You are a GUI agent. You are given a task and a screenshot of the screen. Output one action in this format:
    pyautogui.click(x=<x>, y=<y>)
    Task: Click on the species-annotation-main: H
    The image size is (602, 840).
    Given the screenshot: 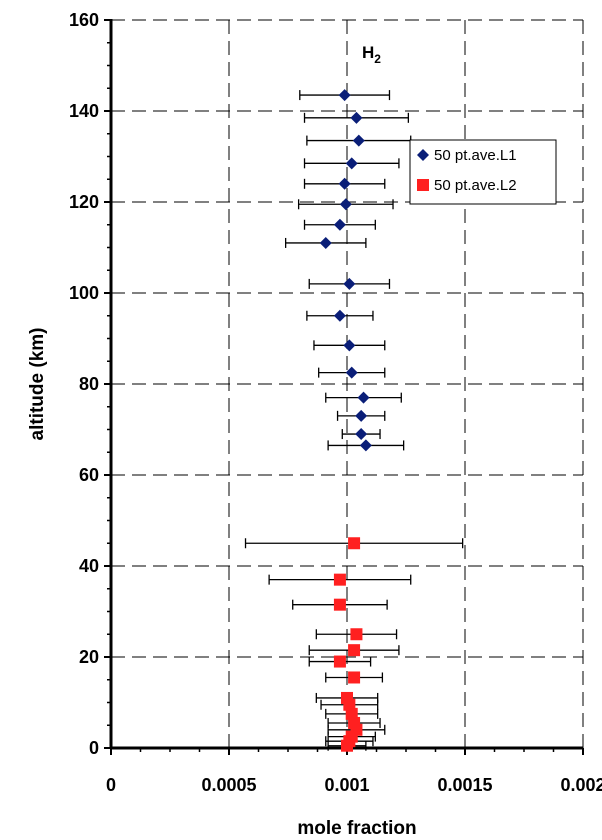 What is the action you would take?
    pyautogui.click(x=368, y=52)
    